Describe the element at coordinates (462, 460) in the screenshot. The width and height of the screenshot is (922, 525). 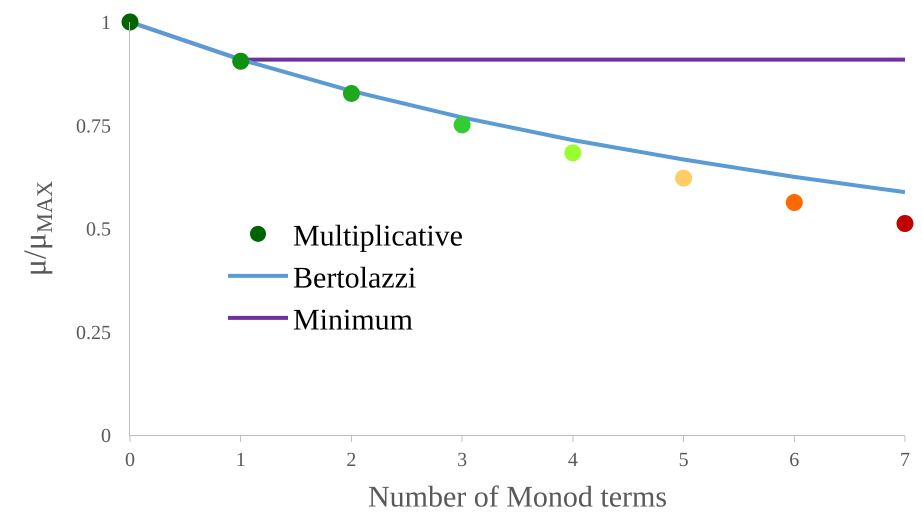
I see `x-tick-label: 3` at that location.